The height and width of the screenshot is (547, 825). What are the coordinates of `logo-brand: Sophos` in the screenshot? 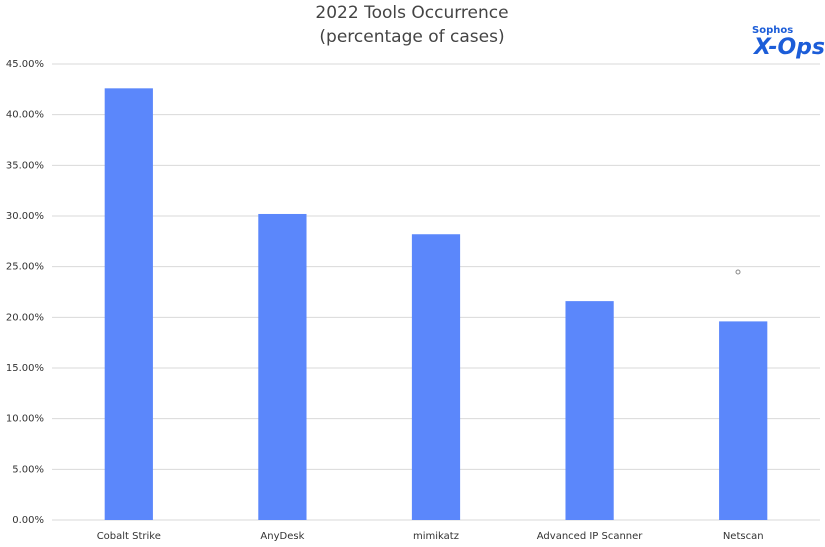 It's located at (772, 30).